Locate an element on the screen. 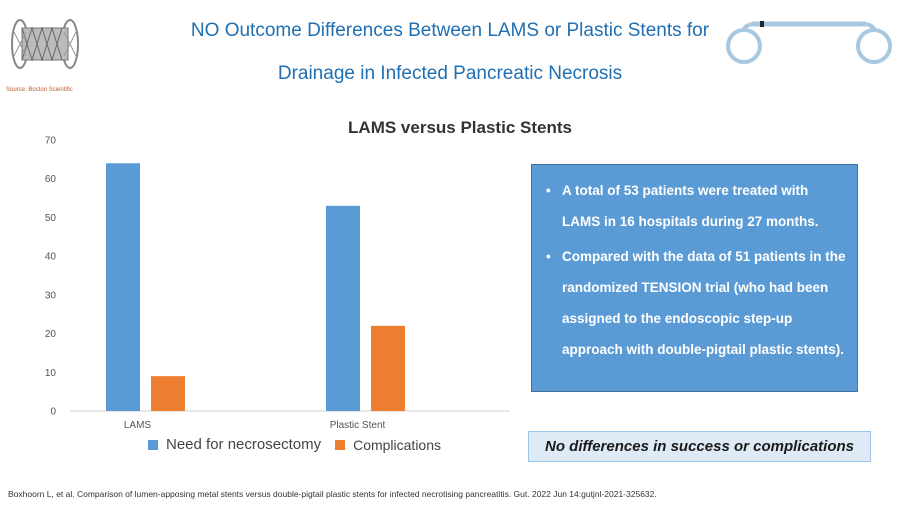  y-tick-label: 50 is located at coordinates (51, 218).